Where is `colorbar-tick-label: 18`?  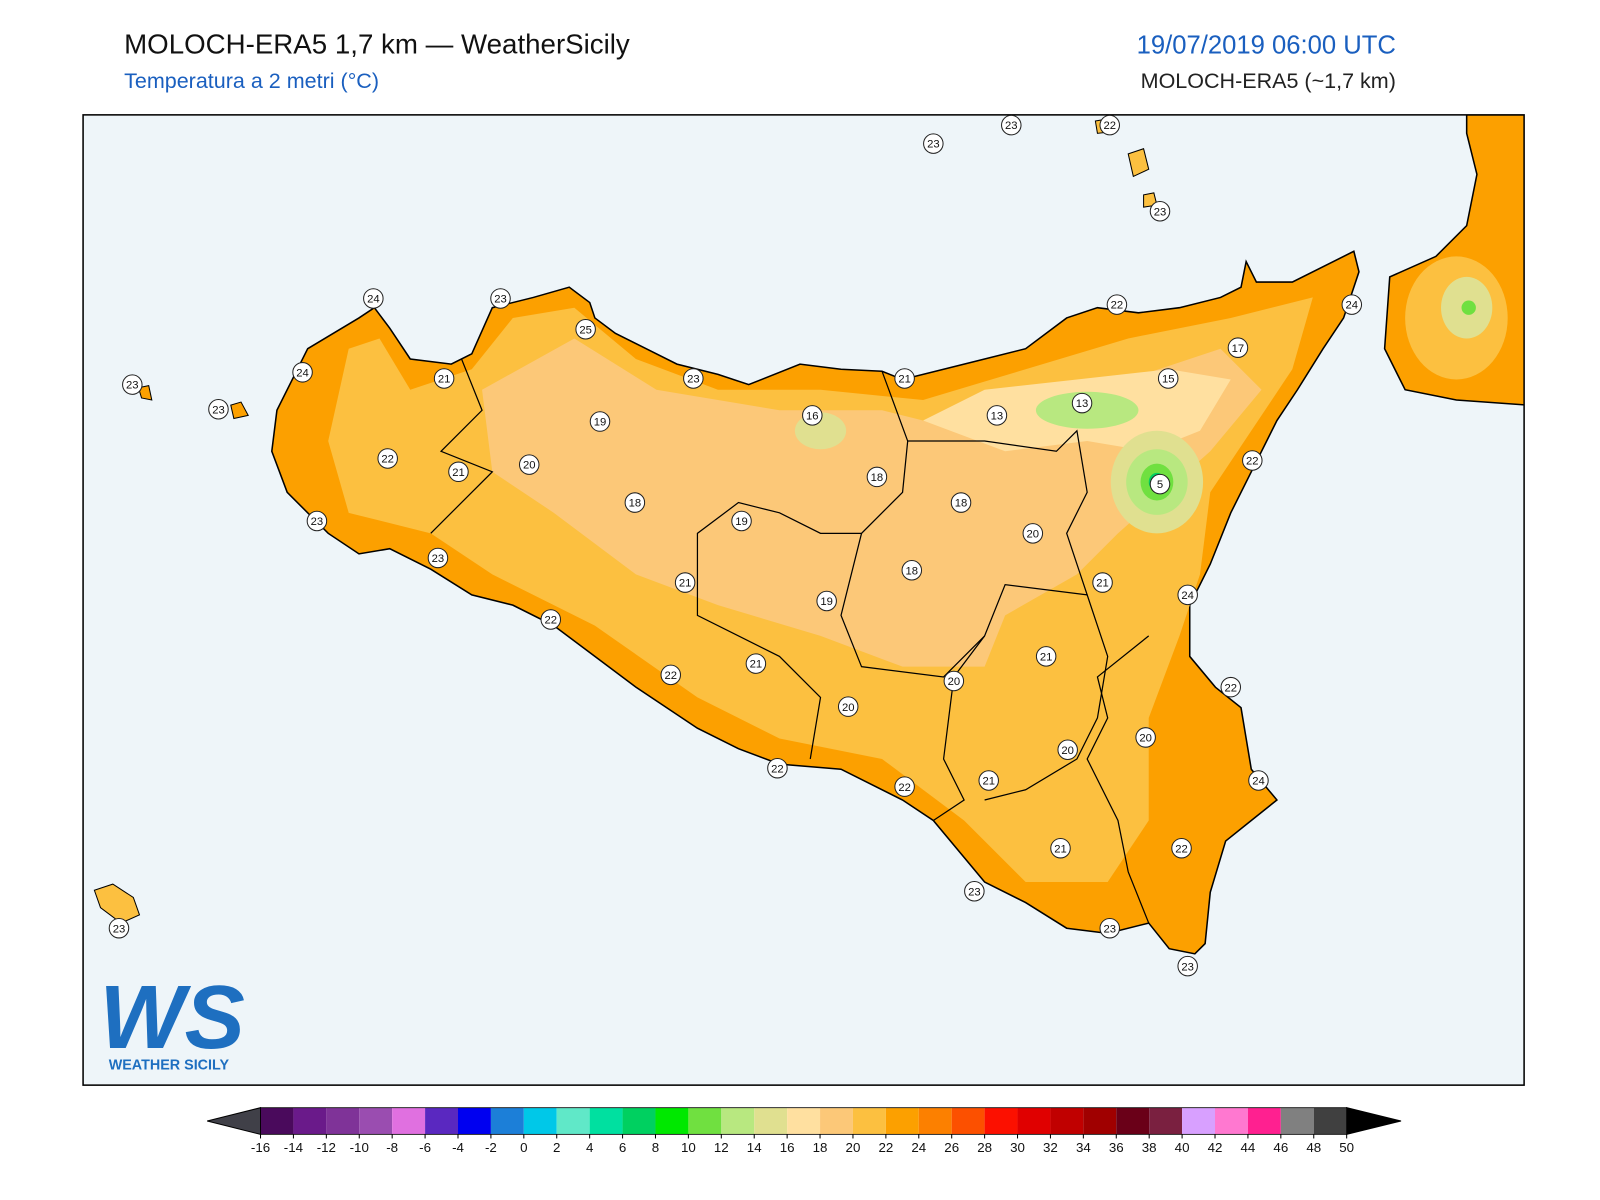 colorbar-tick-label: 18 is located at coordinates (820, 1147).